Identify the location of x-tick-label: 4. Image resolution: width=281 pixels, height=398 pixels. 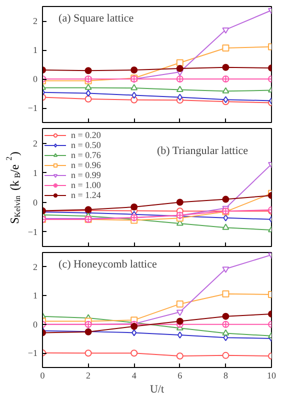
(134, 375).